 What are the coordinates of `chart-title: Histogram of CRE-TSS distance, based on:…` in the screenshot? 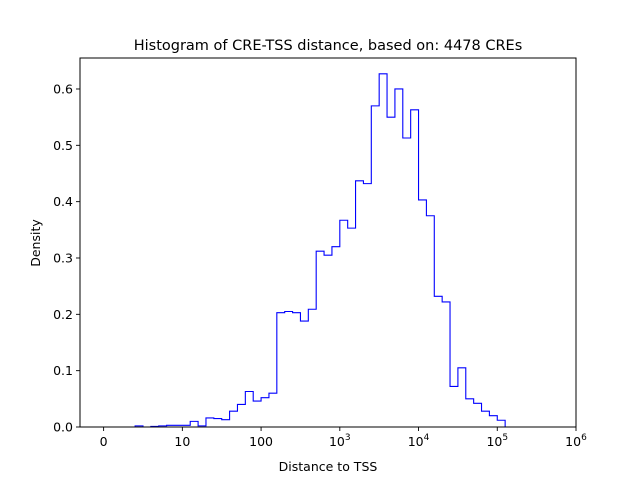 It's located at (328, 46).